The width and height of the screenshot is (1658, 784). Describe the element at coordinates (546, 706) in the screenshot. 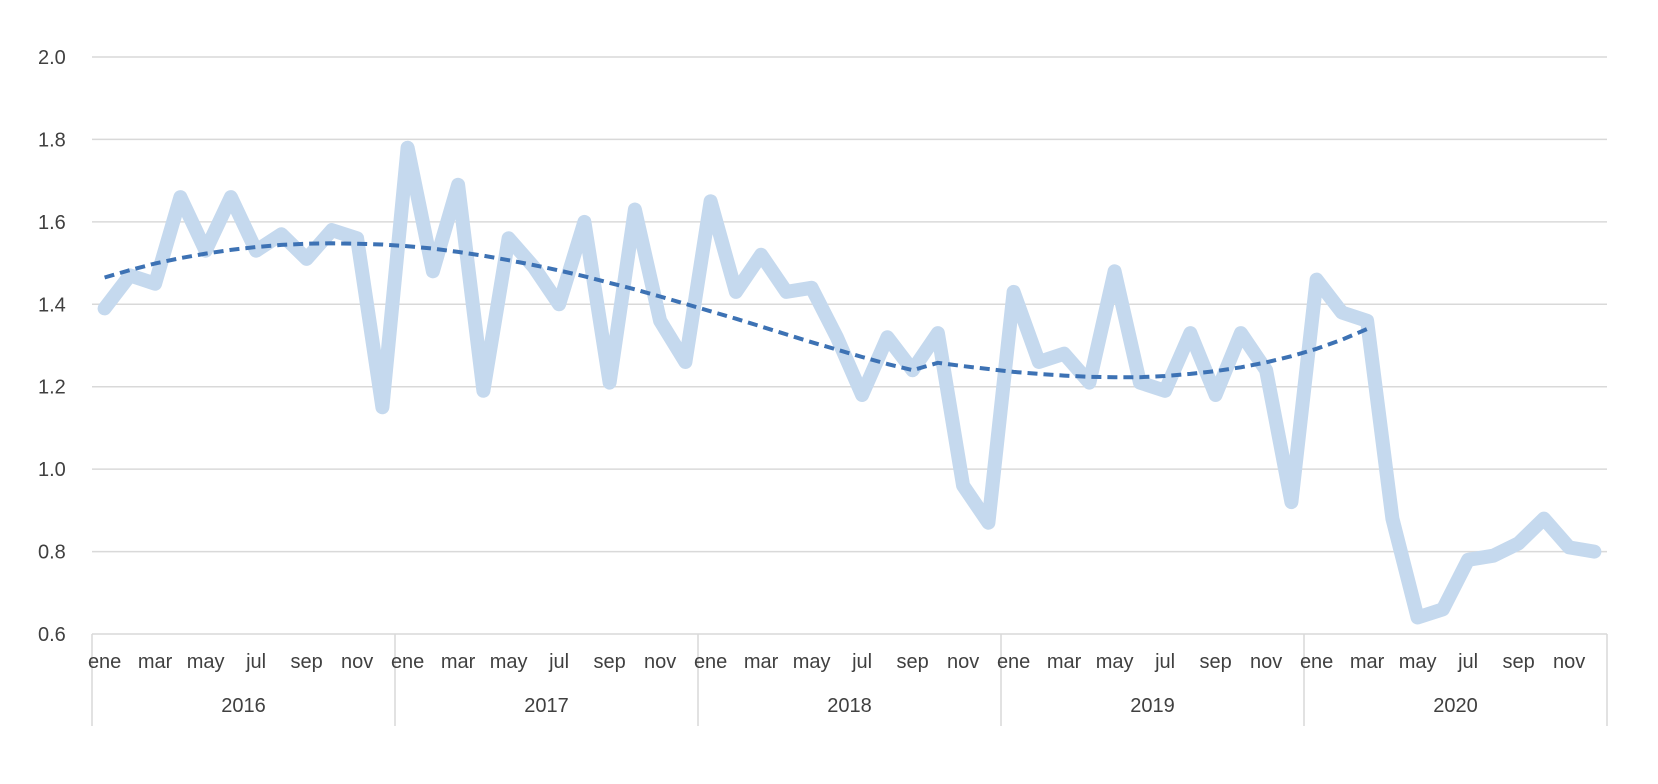

I see `x-year-label: 2017` at that location.